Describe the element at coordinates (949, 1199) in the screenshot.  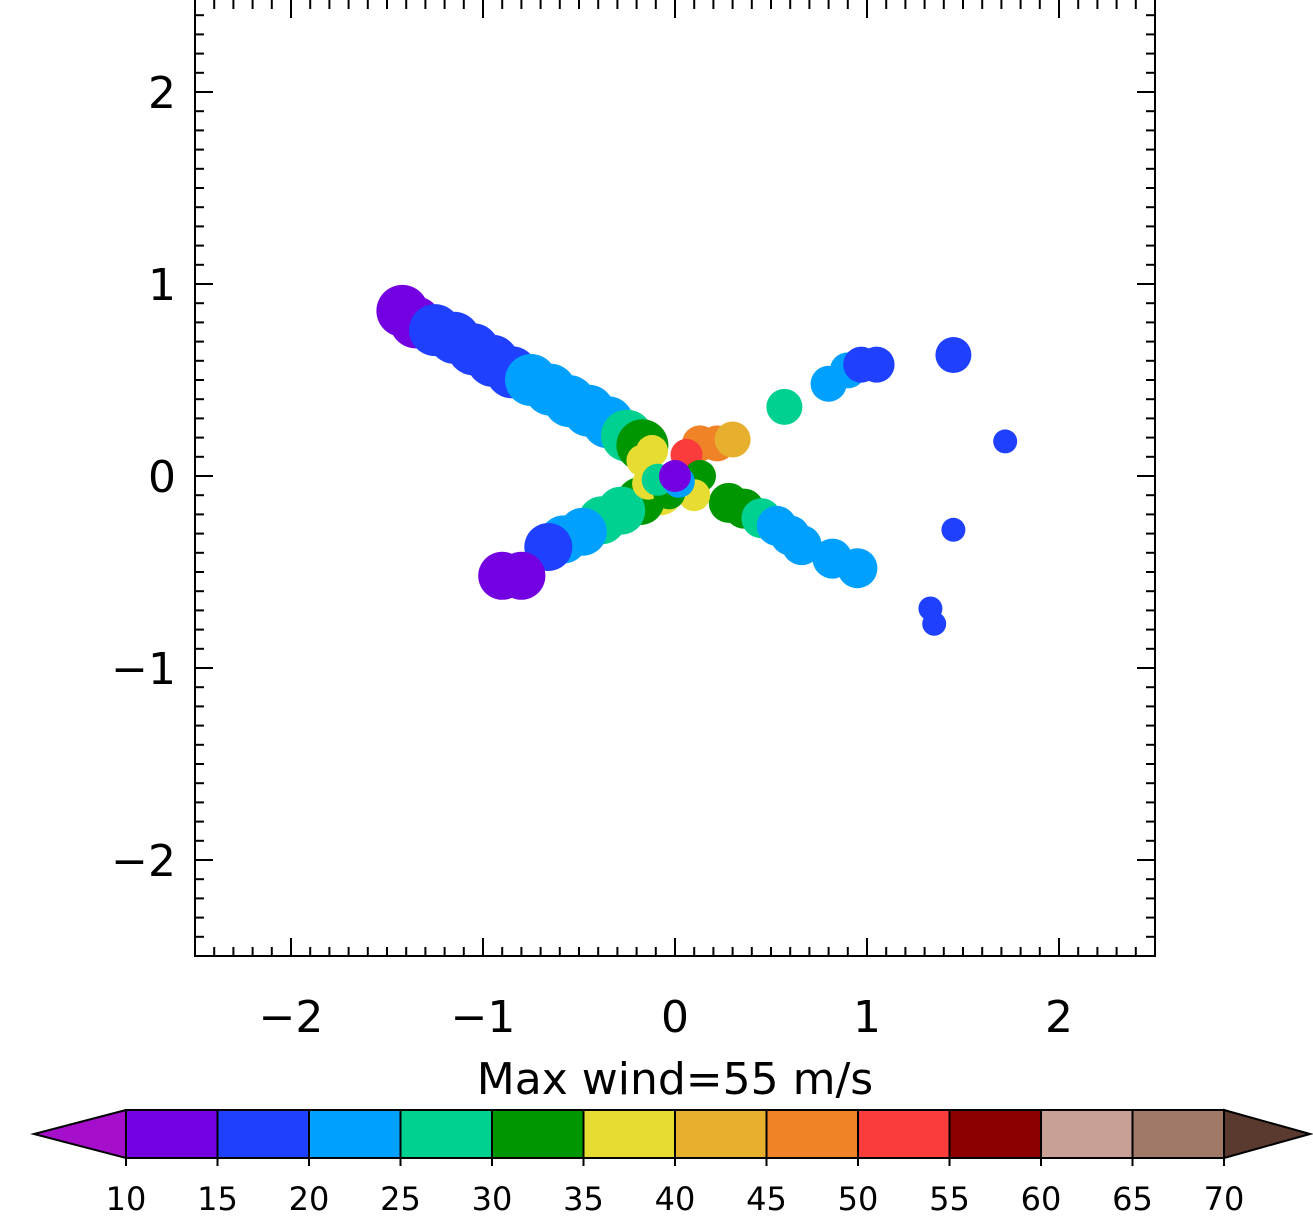
I see `colorbar-label: 55` at that location.